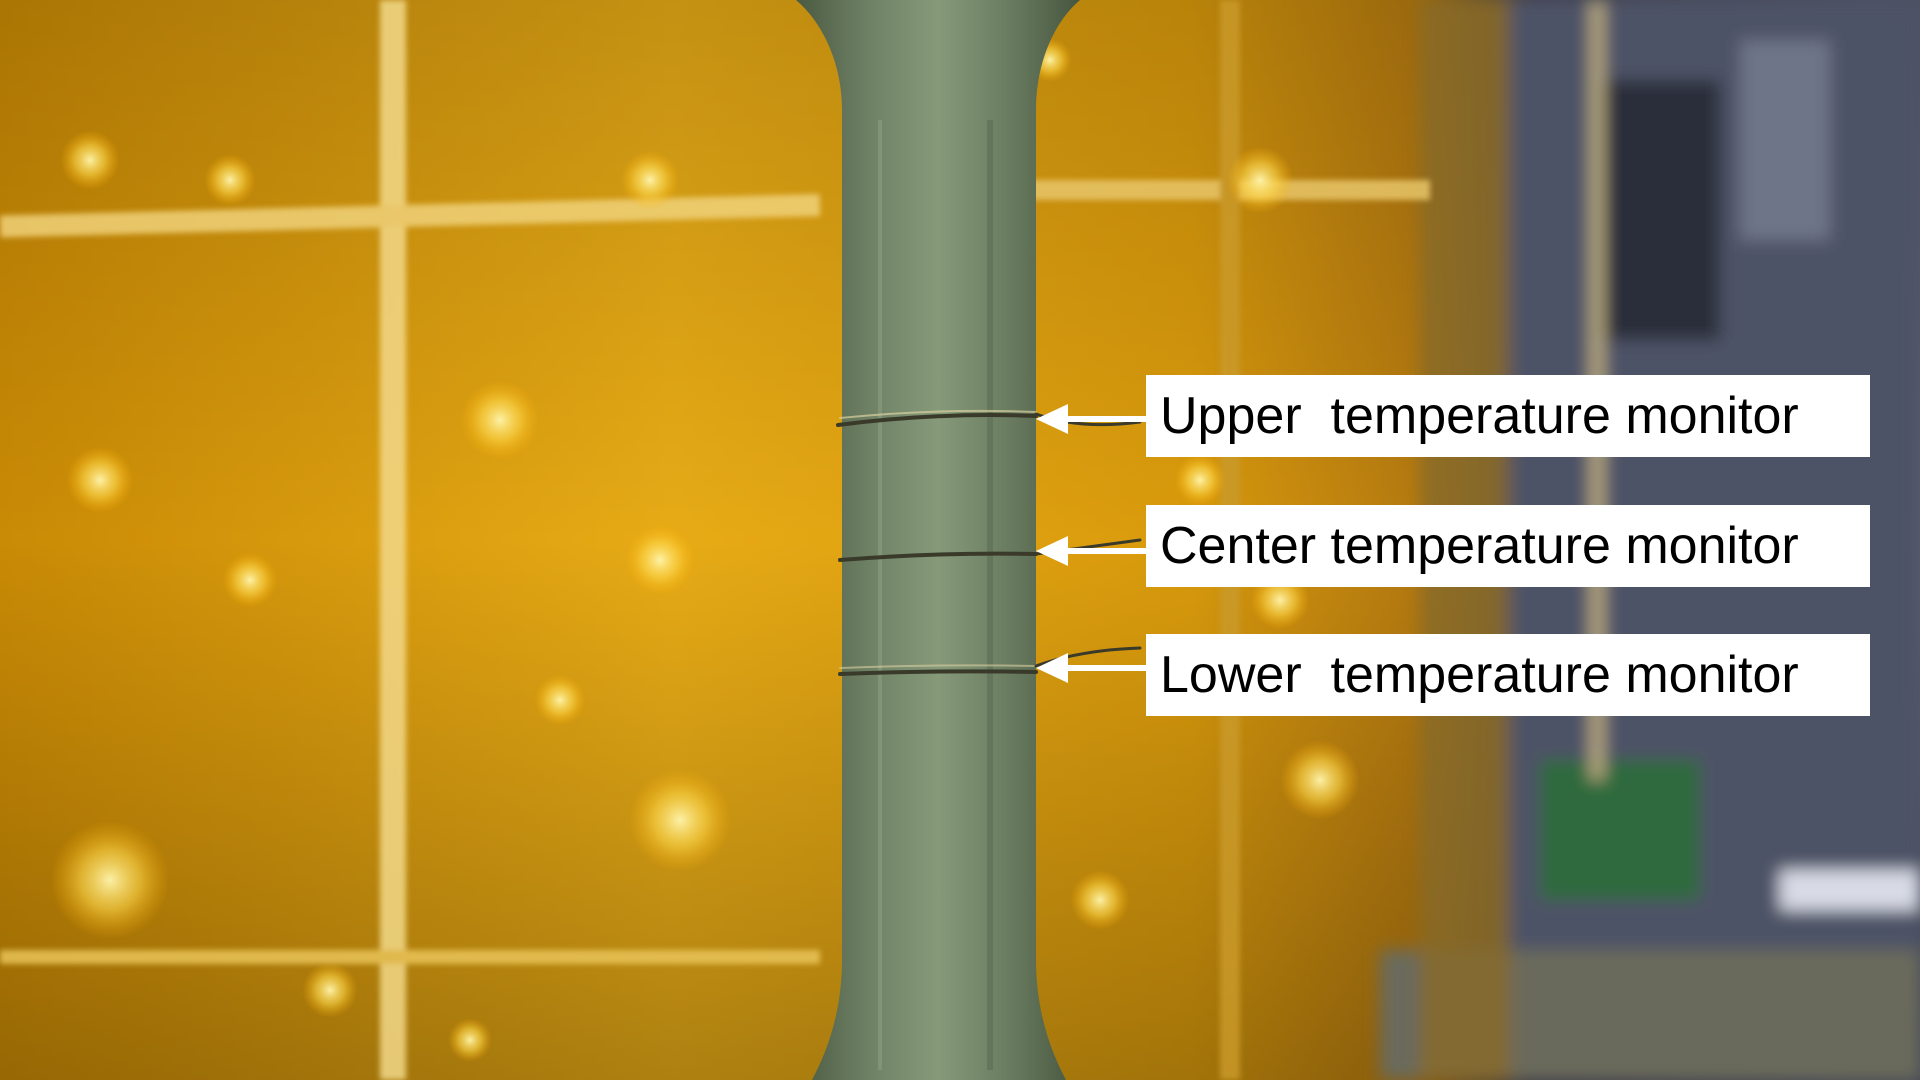 This screenshot has height=1080, width=1920. I want to click on specimen-rod, so click(938, 540).